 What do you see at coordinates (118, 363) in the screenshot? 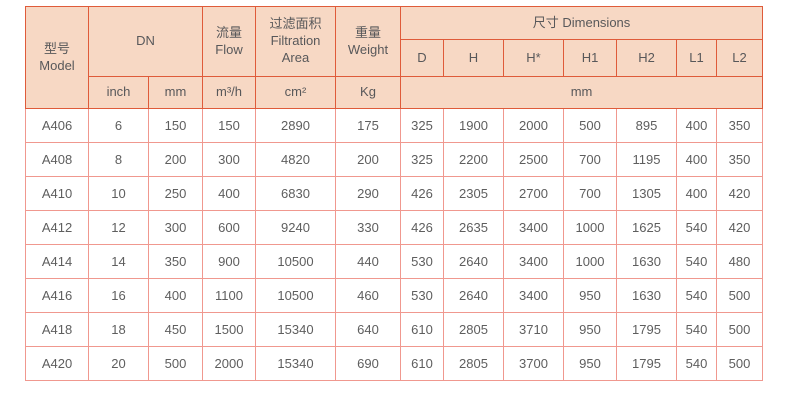
I see `table-cell: 20` at bounding box center [118, 363].